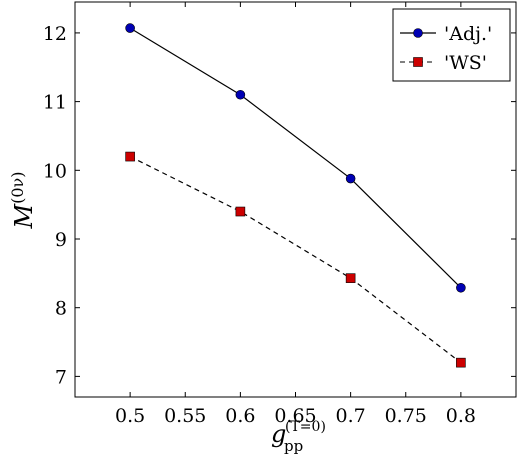 This screenshot has width=529, height=456. I want to click on x-axis-label-sup: (T=0), so click(305, 427).